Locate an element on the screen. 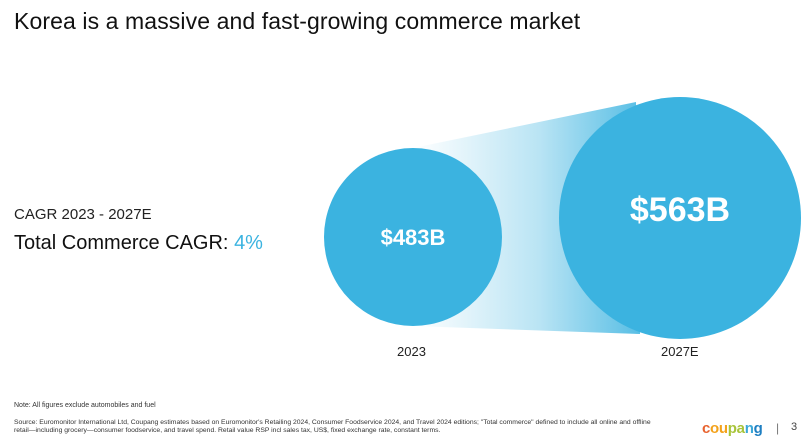 This screenshot has width=808, height=442. bubble-2023 is located at coordinates (413, 237).